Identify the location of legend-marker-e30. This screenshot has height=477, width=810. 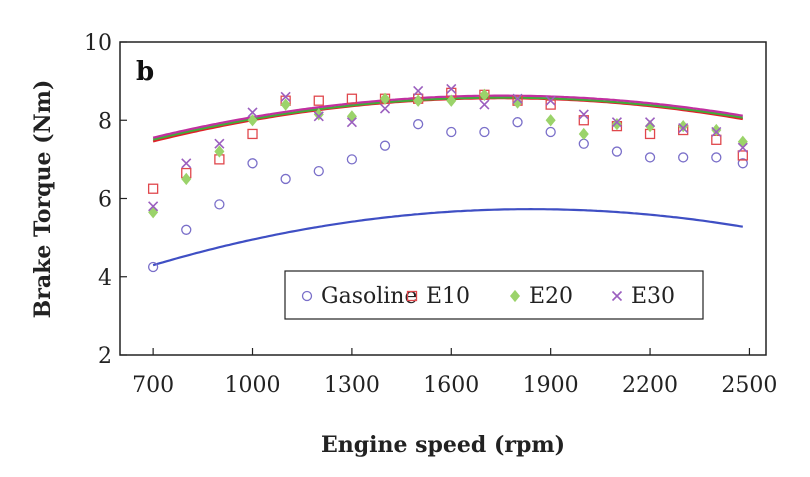
(617, 296).